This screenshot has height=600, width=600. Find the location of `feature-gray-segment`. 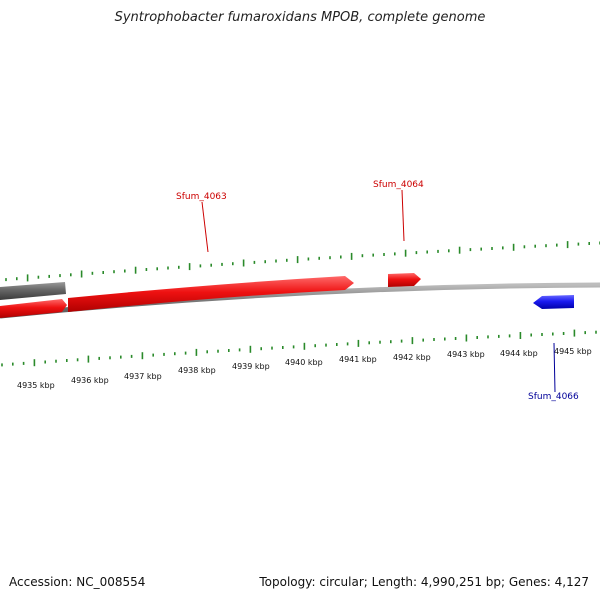

feature-gray-segment is located at coordinates (33, 291).